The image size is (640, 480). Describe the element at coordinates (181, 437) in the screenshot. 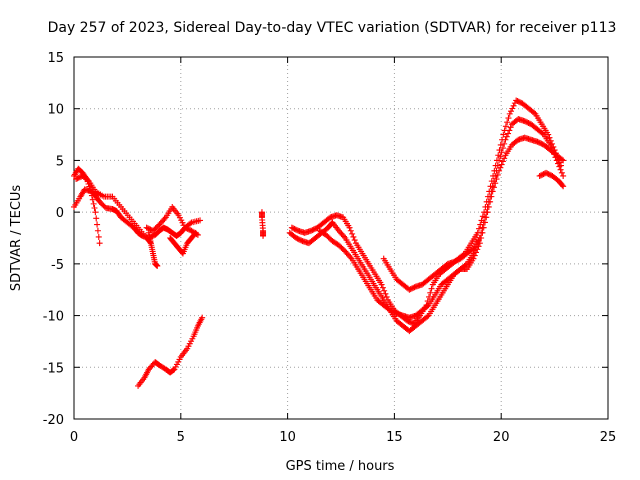

I see `x-tick-label: 5` at that location.